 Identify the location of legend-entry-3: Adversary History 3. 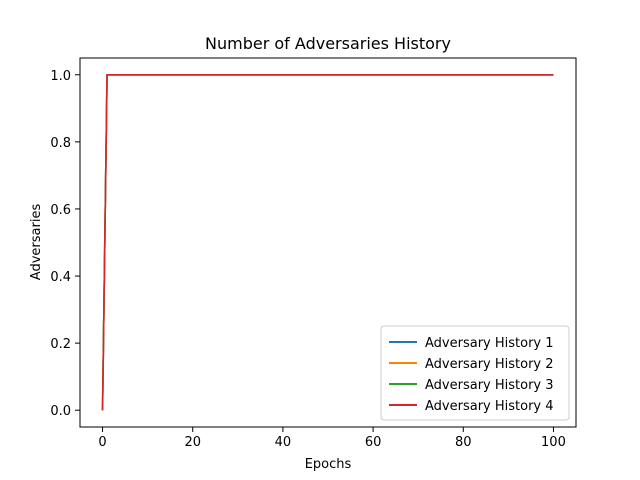
(489, 385).